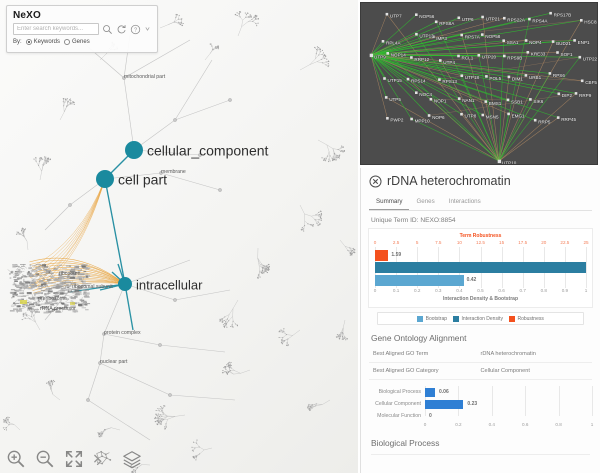 The width and height of the screenshot is (600, 473). What do you see at coordinates (121, 29) in the screenshot?
I see `reset-icon` at bounding box center [121, 29].